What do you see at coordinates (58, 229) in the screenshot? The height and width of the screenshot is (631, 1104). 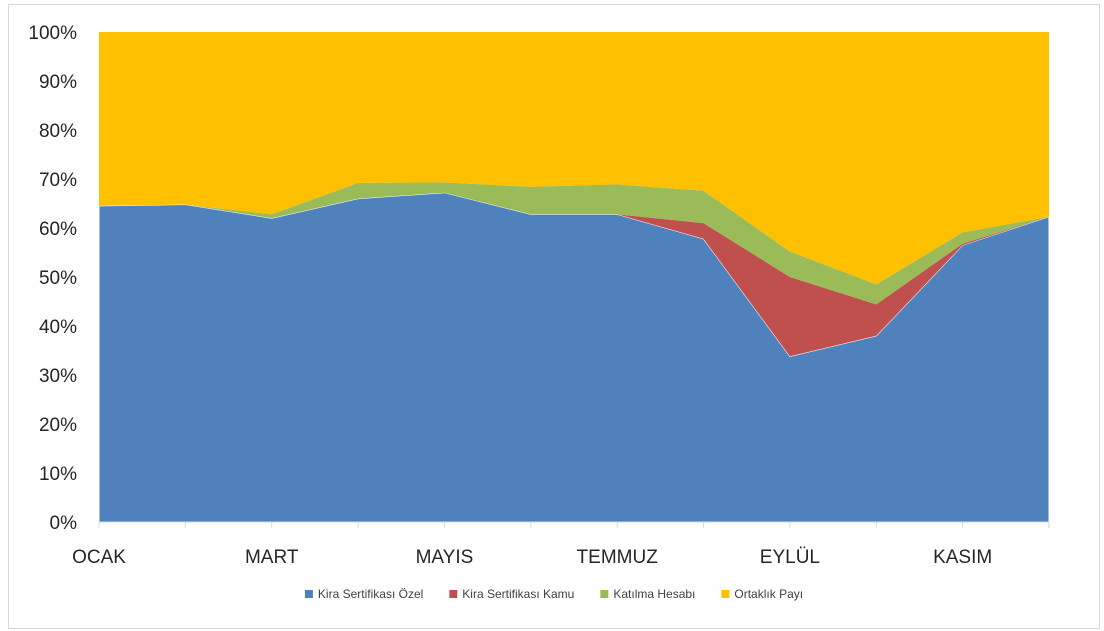 I see `y-tick-label: 60%` at bounding box center [58, 229].